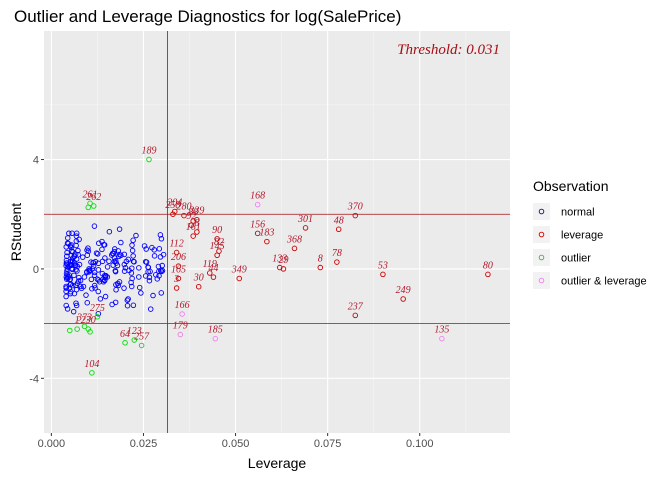 This screenshot has height=480, width=672. Describe the element at coordinates (236, 444) in the screenshot. I see `x-tick-label: 0.050` at that location.